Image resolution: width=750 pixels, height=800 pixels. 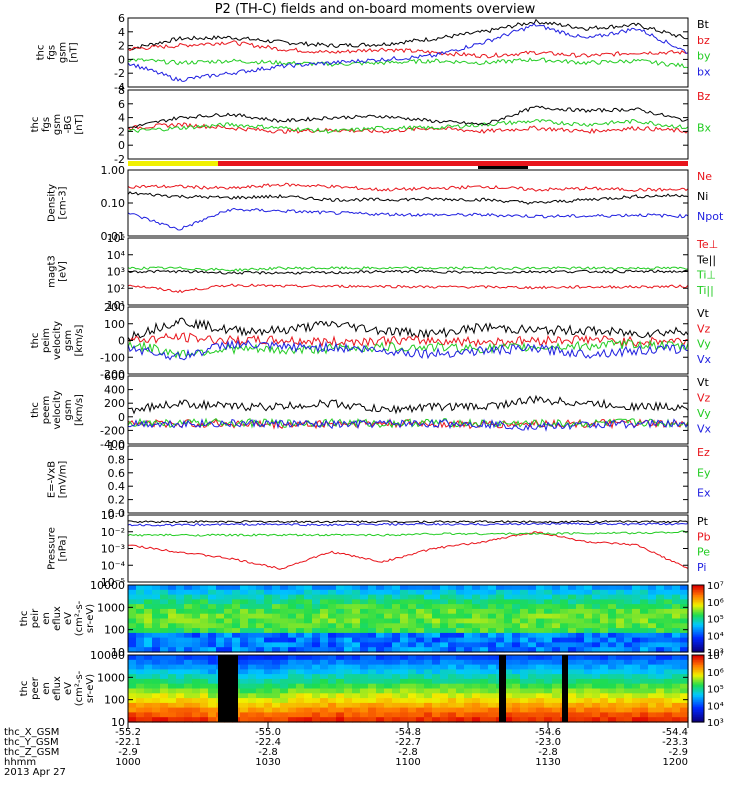 I want to click on legend-entry: Npot, so click(x=710, y=216).